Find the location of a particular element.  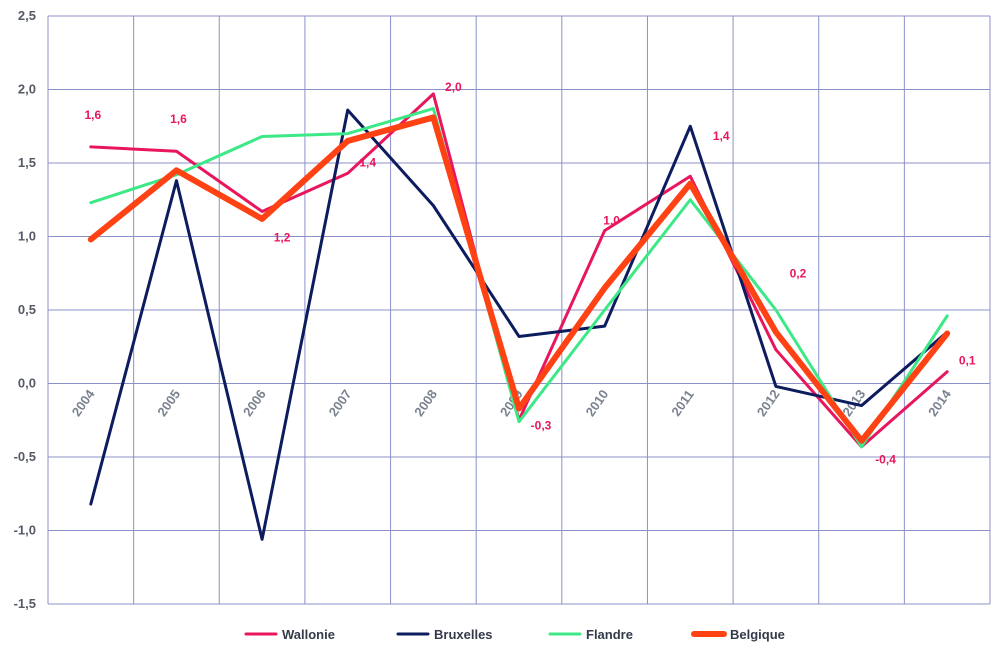

x-tick-label: 2008 is located at coordinates (425, 403).